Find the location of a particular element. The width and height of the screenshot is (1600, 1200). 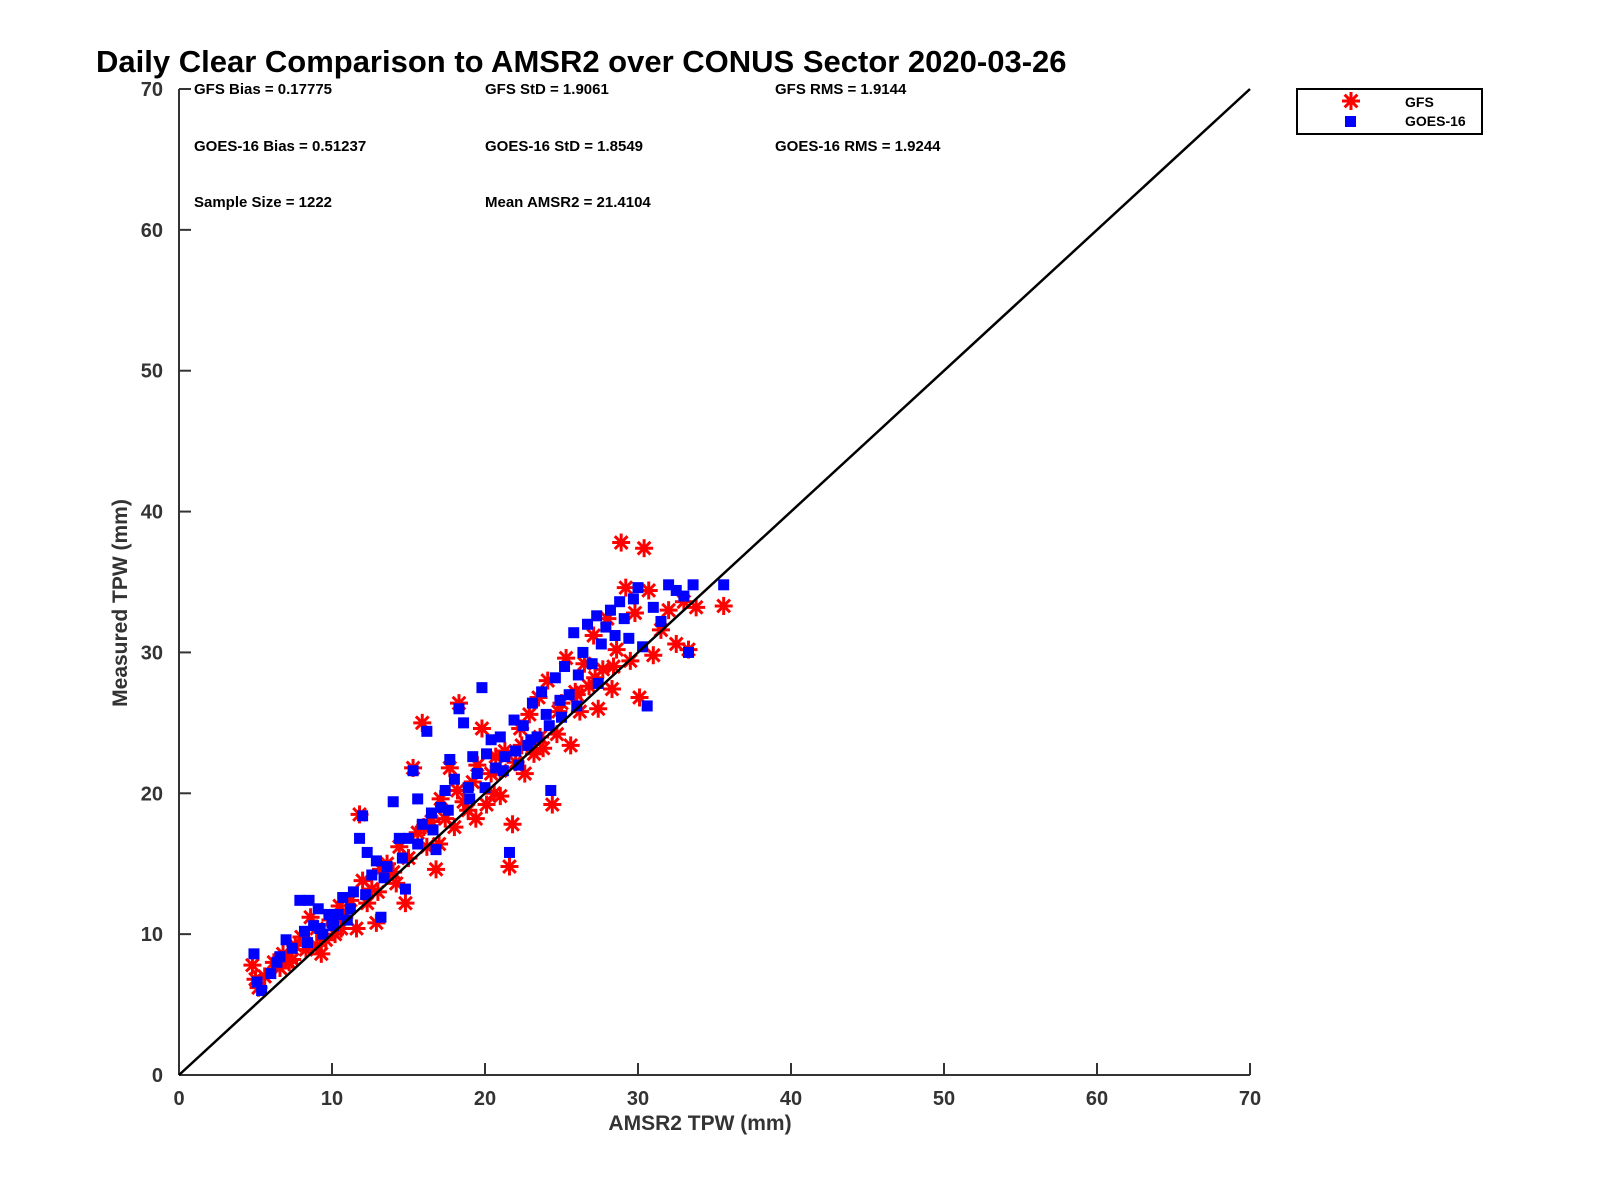

x-tick-label: 50 is located at coordinates (944, 1099).